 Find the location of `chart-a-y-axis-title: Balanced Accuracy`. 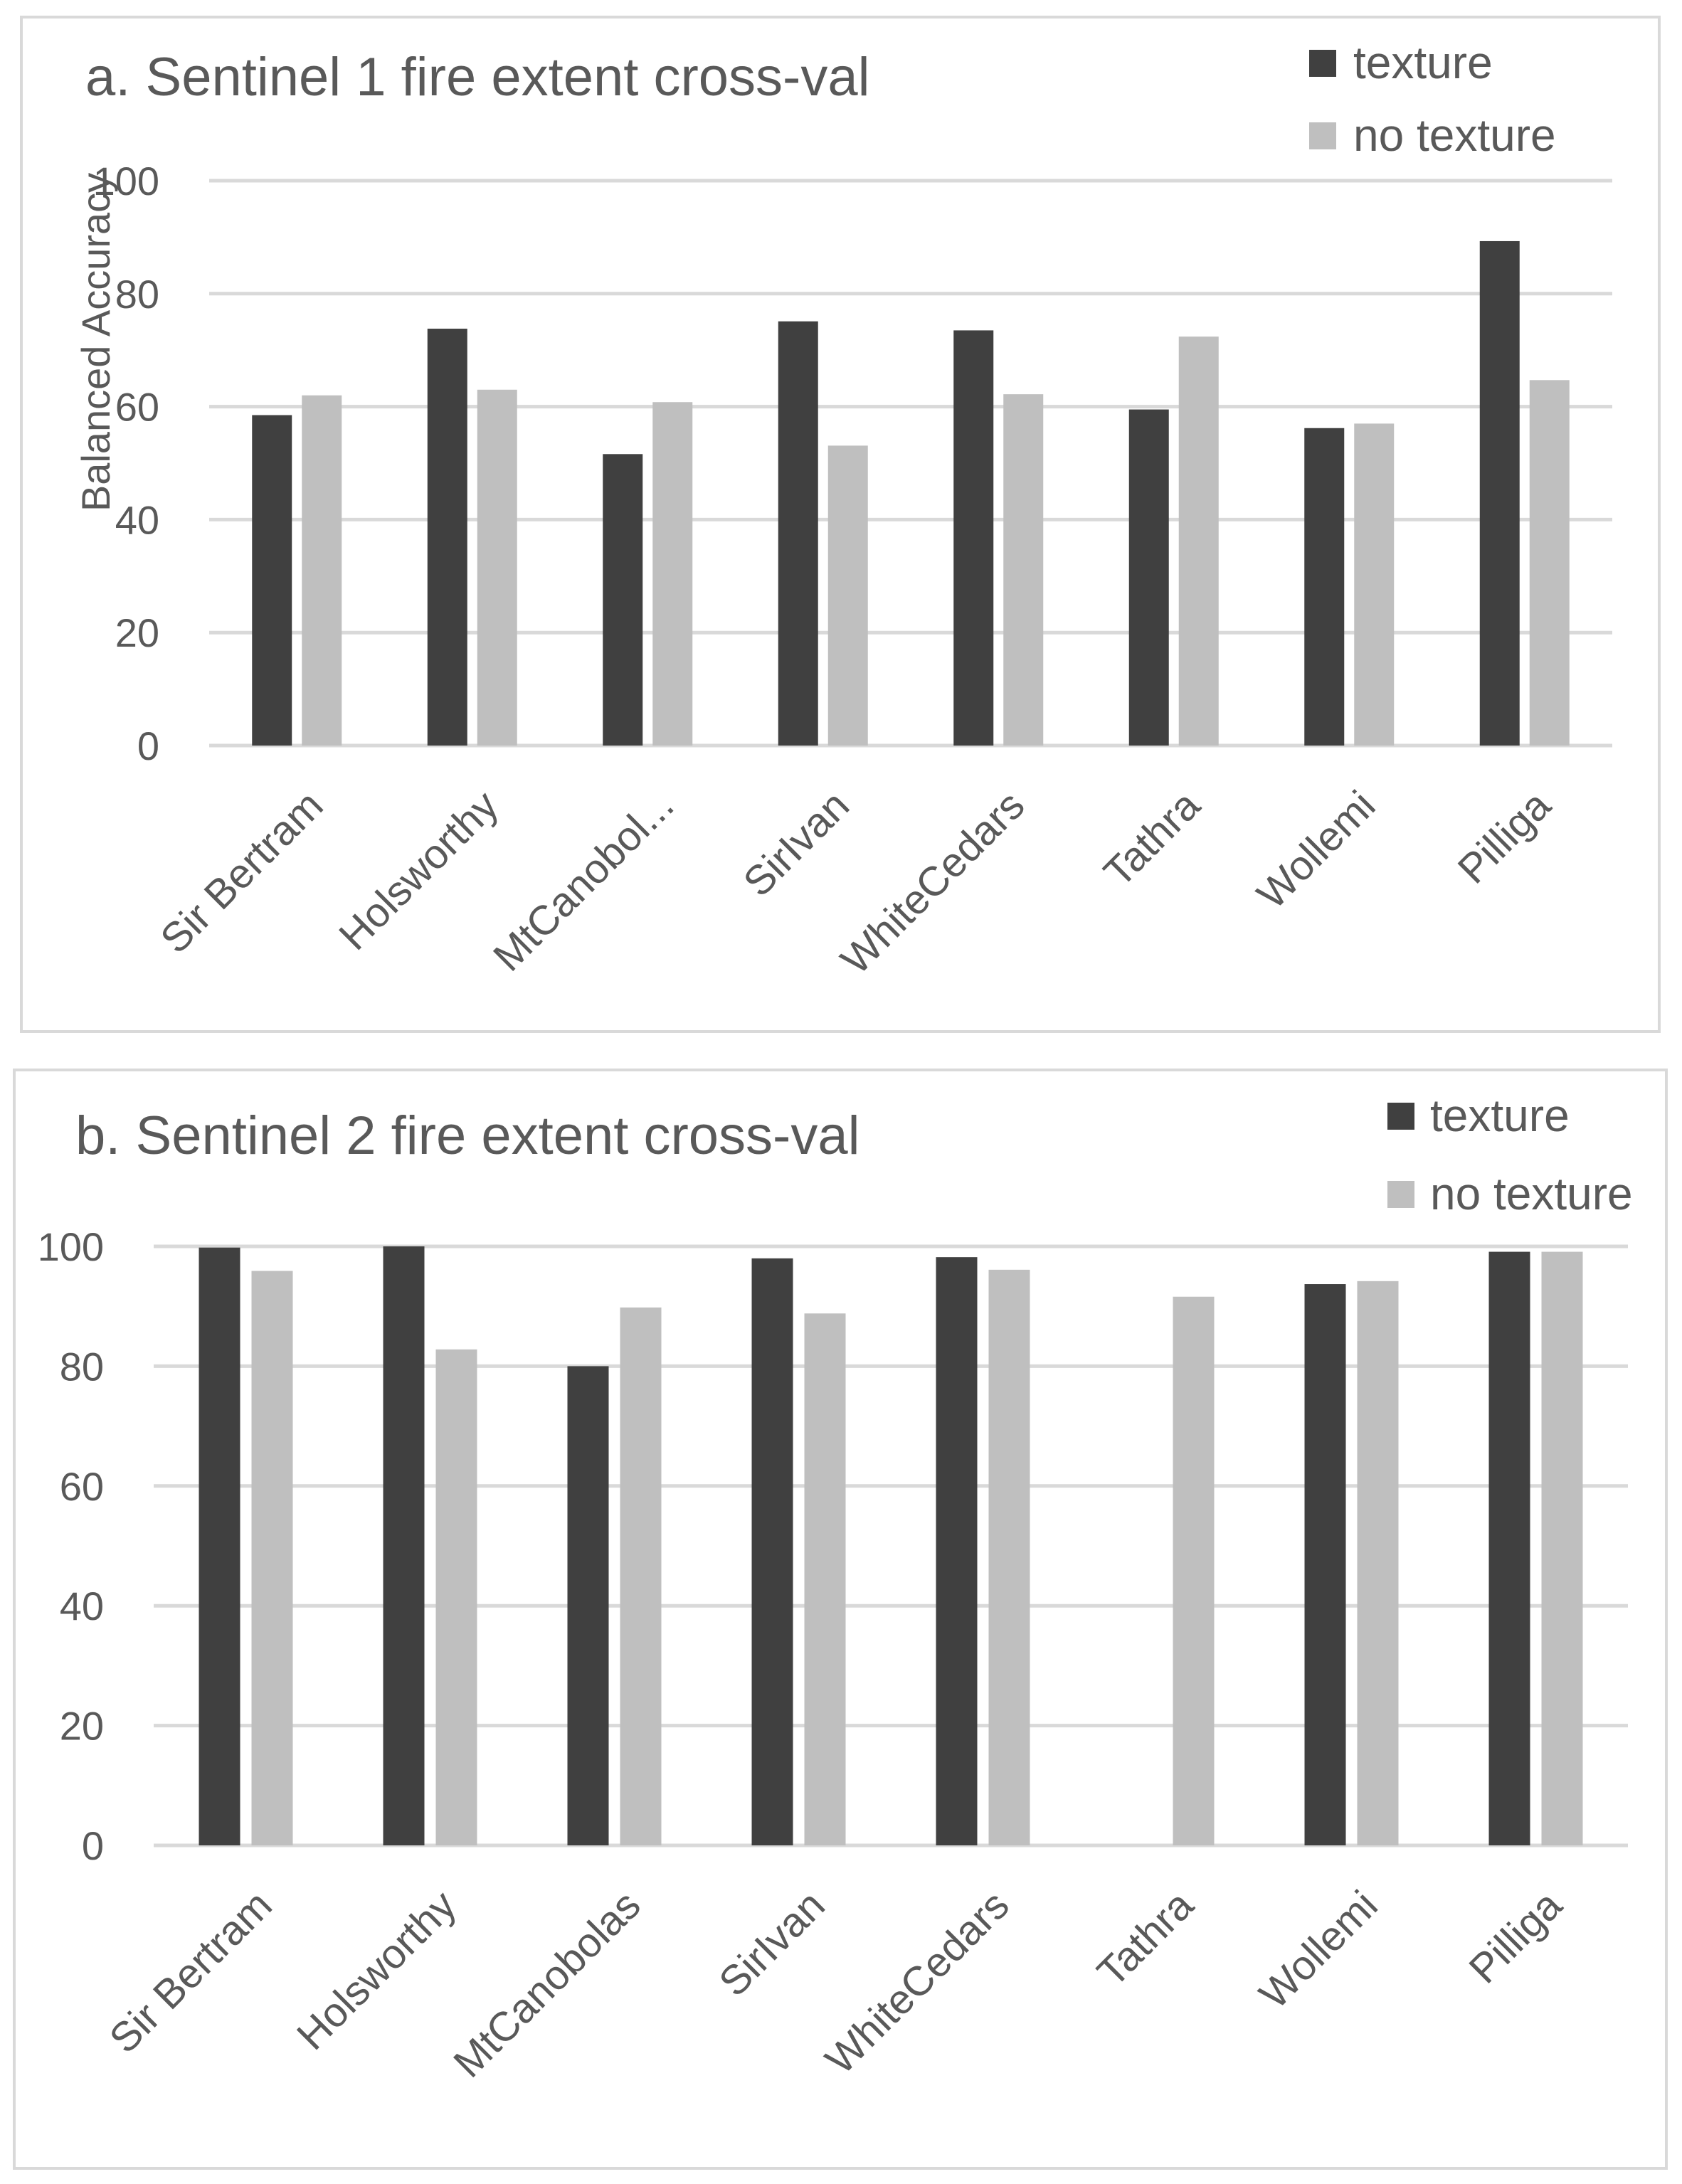

chart-a-y-axis-title: Balanced Accuracy is located at coordinates (95, 342).